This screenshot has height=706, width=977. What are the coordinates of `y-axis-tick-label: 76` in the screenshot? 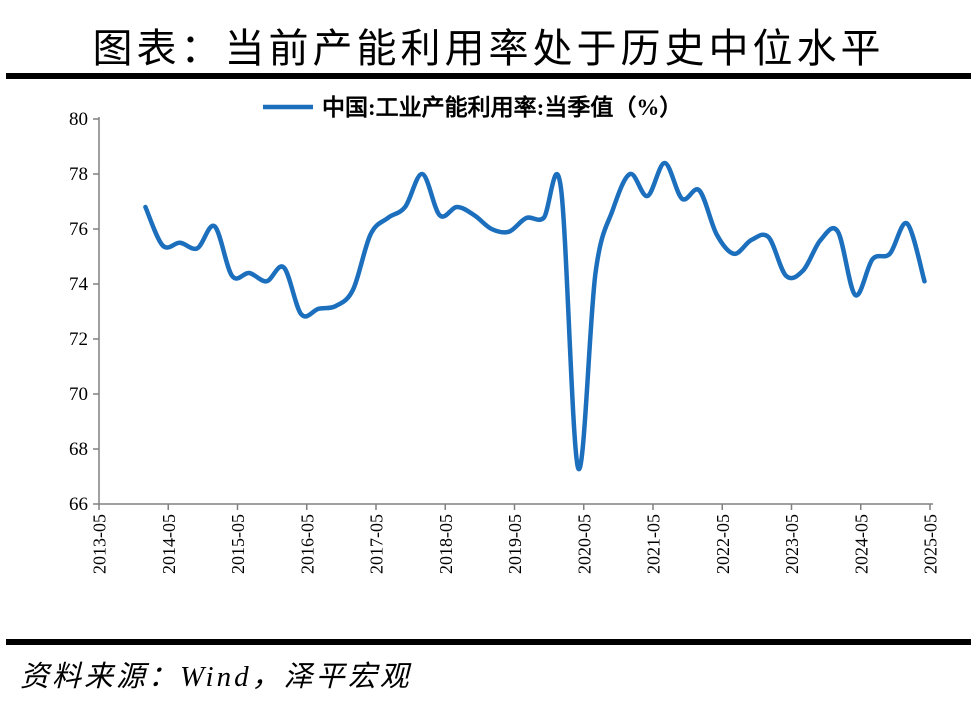 It's located at (78, 229).